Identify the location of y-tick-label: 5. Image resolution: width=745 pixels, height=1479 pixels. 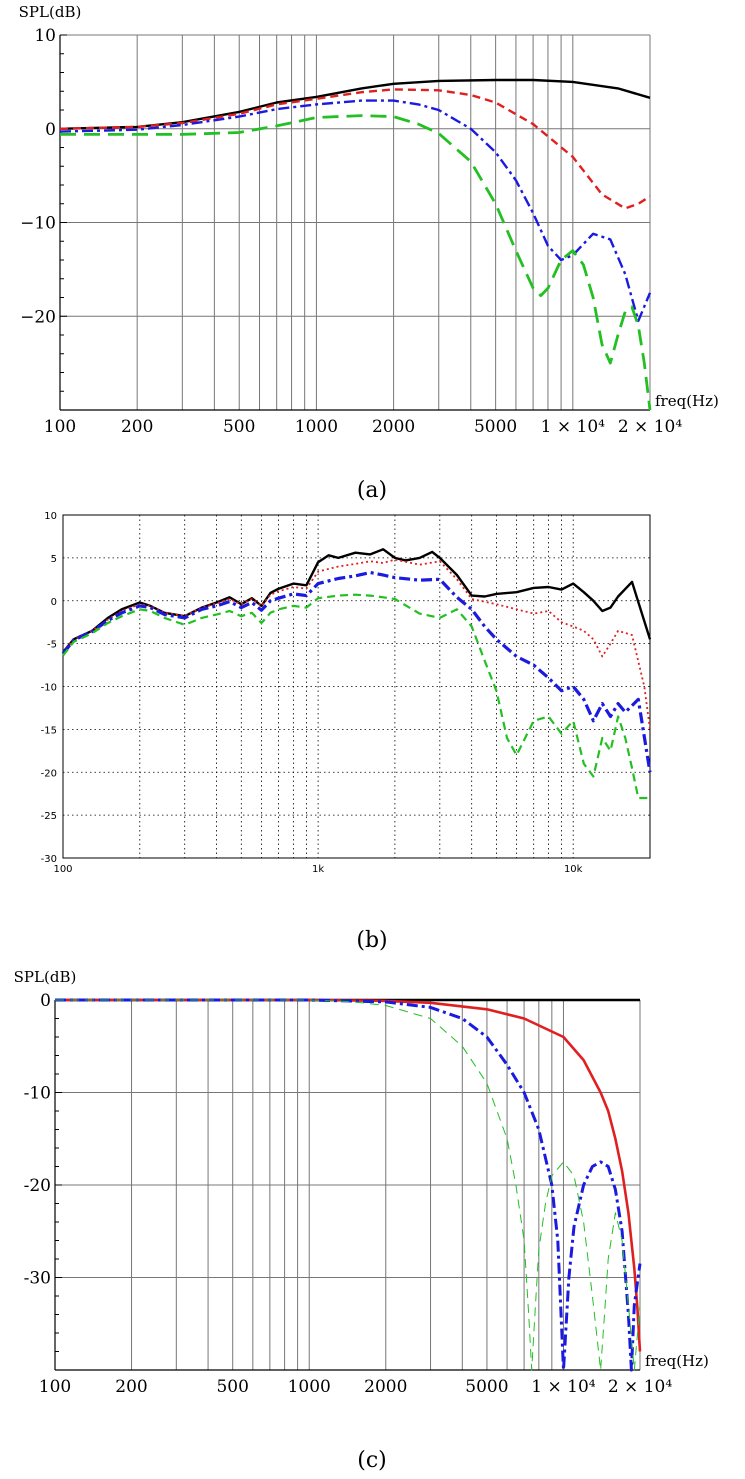
(54, 559).